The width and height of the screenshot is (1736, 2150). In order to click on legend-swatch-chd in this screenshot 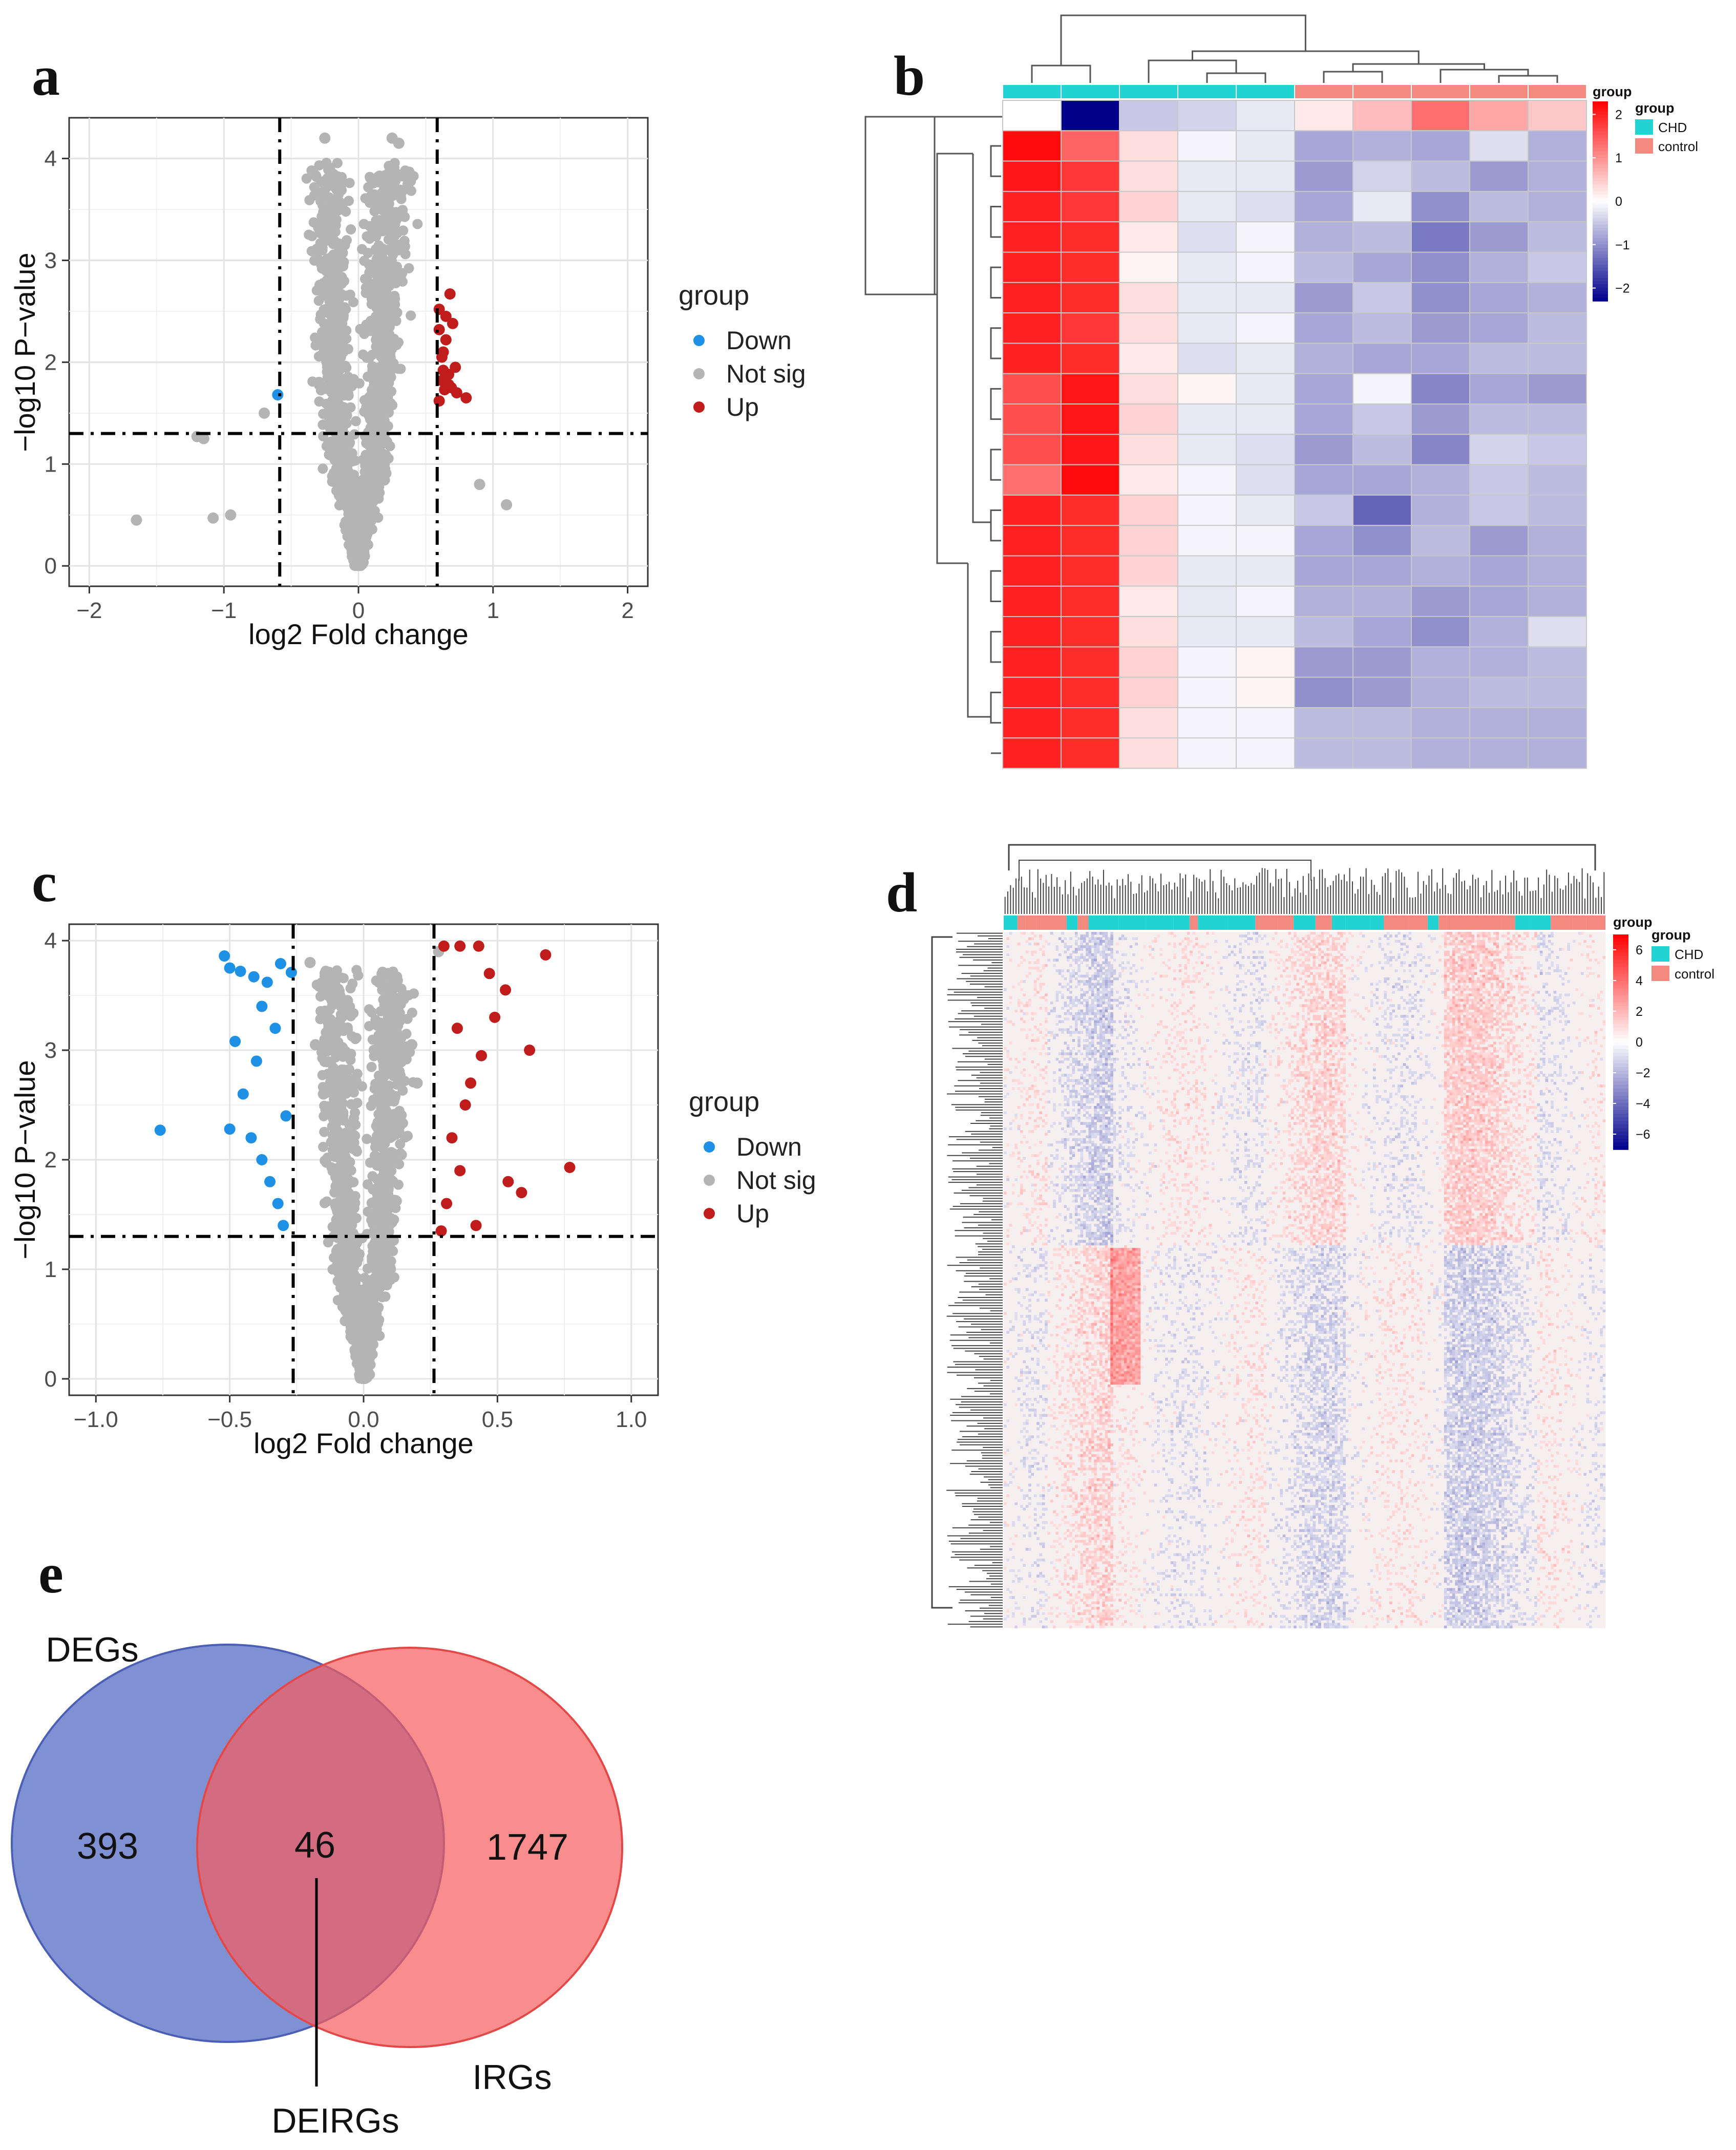, I will do `click(1644, 127)`.